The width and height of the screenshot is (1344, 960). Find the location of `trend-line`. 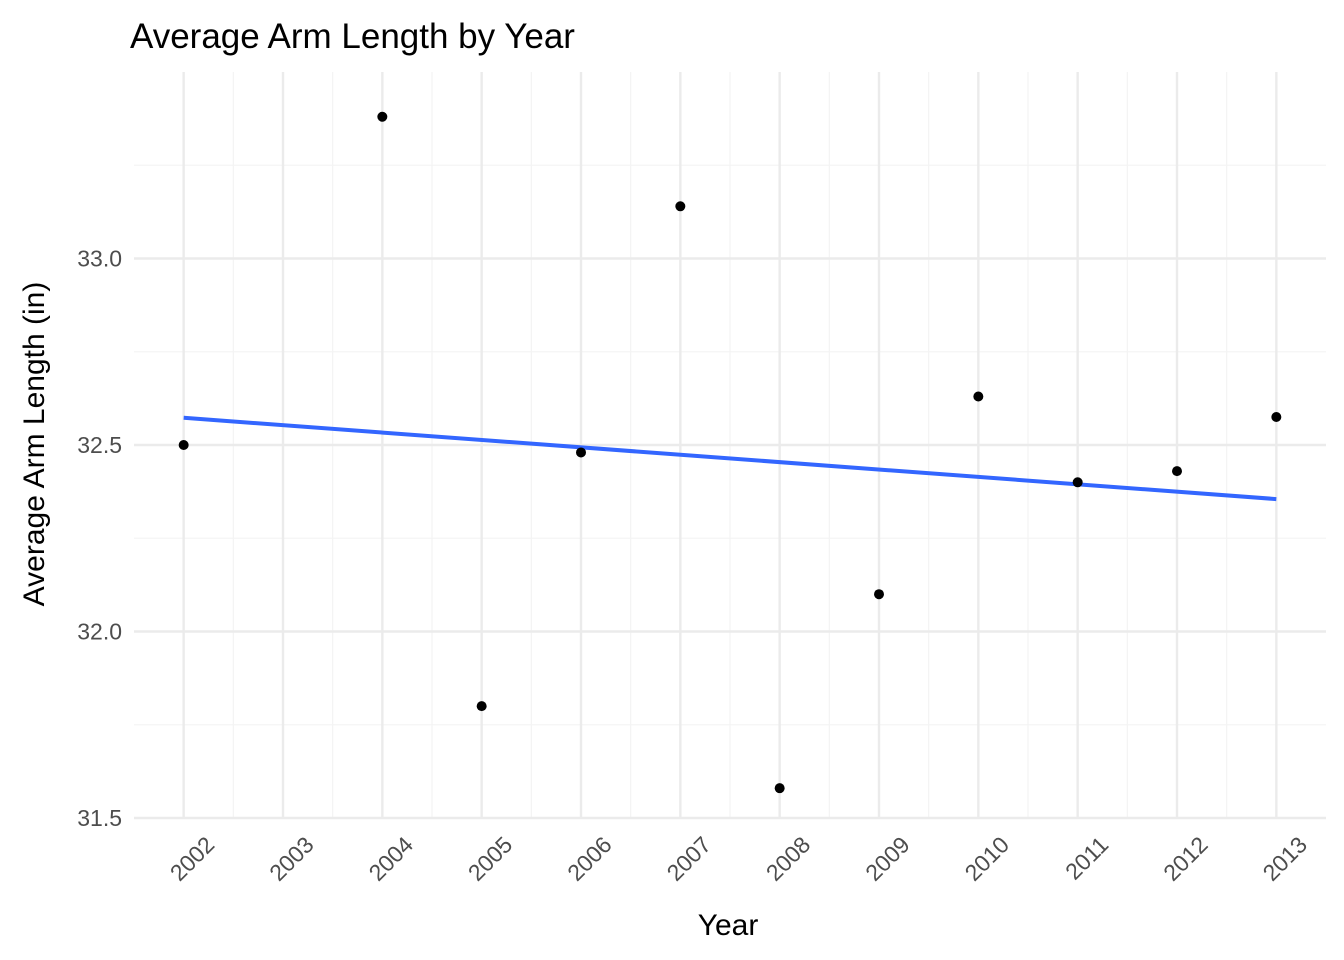

trend-line is located at coordinates (730, 458).